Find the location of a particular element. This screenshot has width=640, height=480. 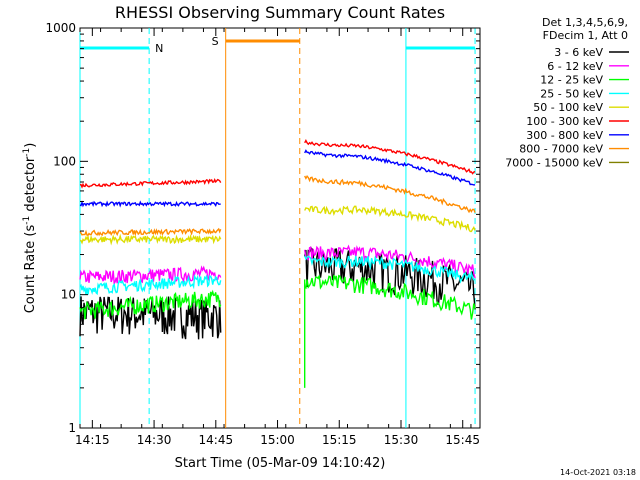

series-line-300-800-keV-part1 is located at coordinates (150, 204).